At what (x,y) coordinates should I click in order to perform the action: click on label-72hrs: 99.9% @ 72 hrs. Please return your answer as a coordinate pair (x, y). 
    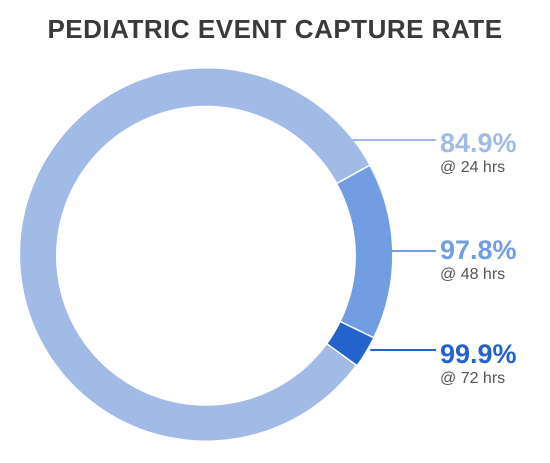
    Looking at the image, I should click on (478, 364).